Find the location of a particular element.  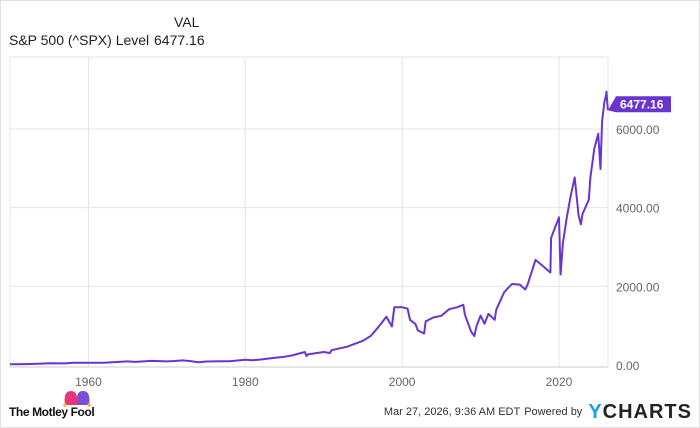

x-tick-label: 2020 is located at coordinates (559, 382).